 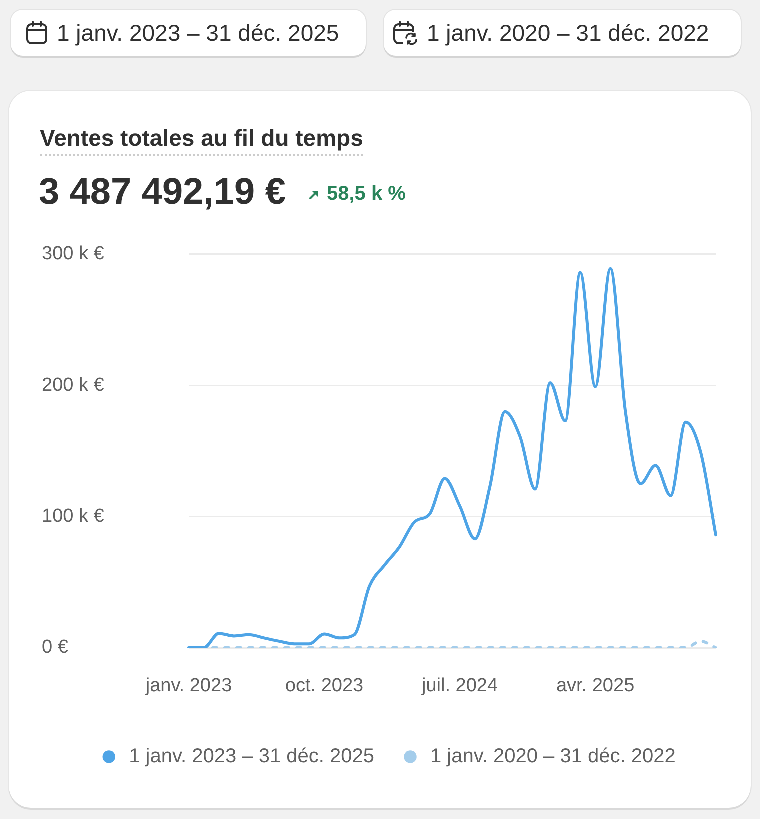 What do you see at coordinates (459, 686) in the screenshot?
I see `x-tick-label: juil. 2024` at bounding box center [459, 686].